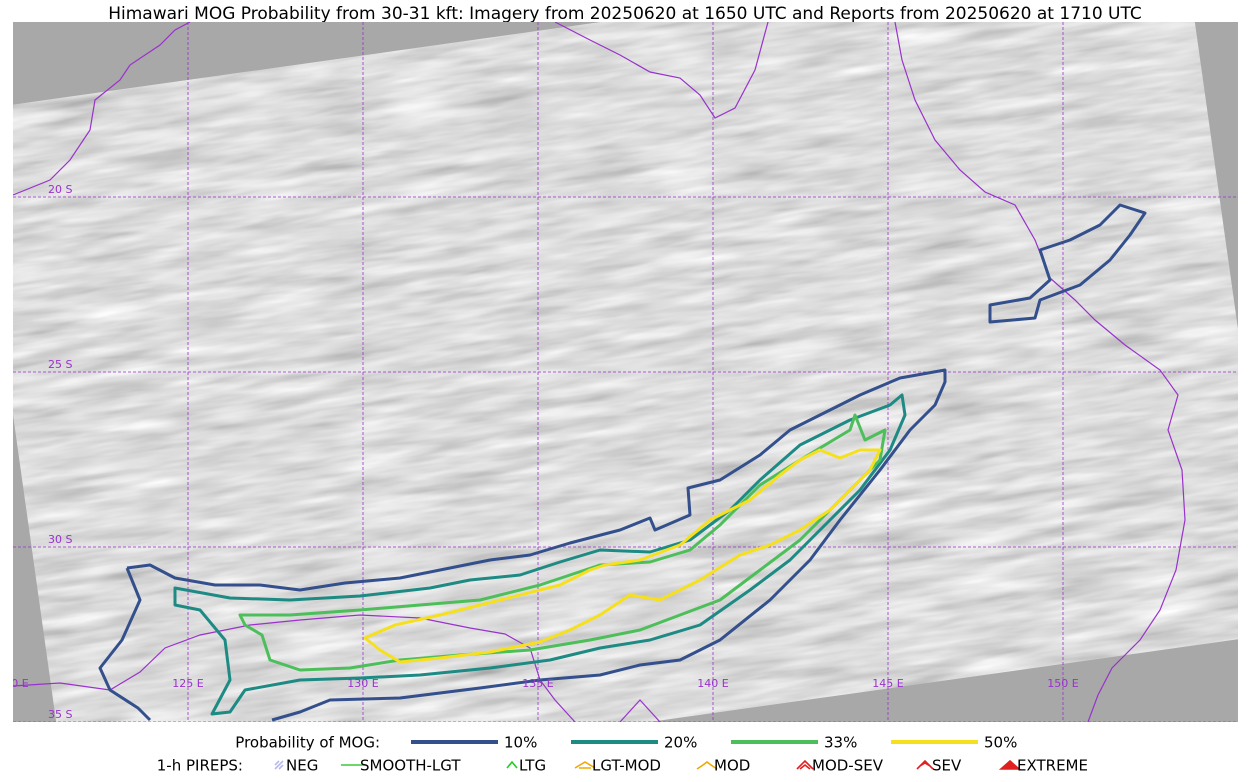 This screenshot has height=782, width=1250. I want to click on lon-label: 150 E, so click(1062, 683).